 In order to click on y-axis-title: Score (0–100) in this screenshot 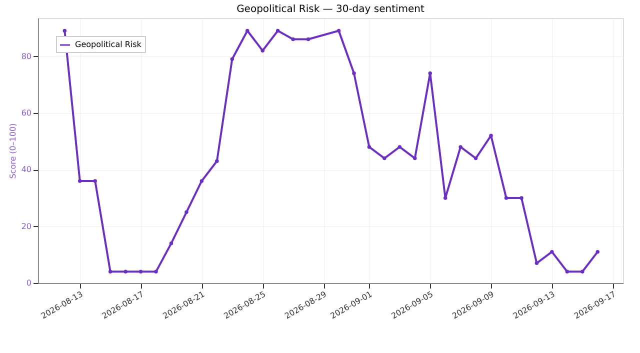, I will do `click(13, 151)`.